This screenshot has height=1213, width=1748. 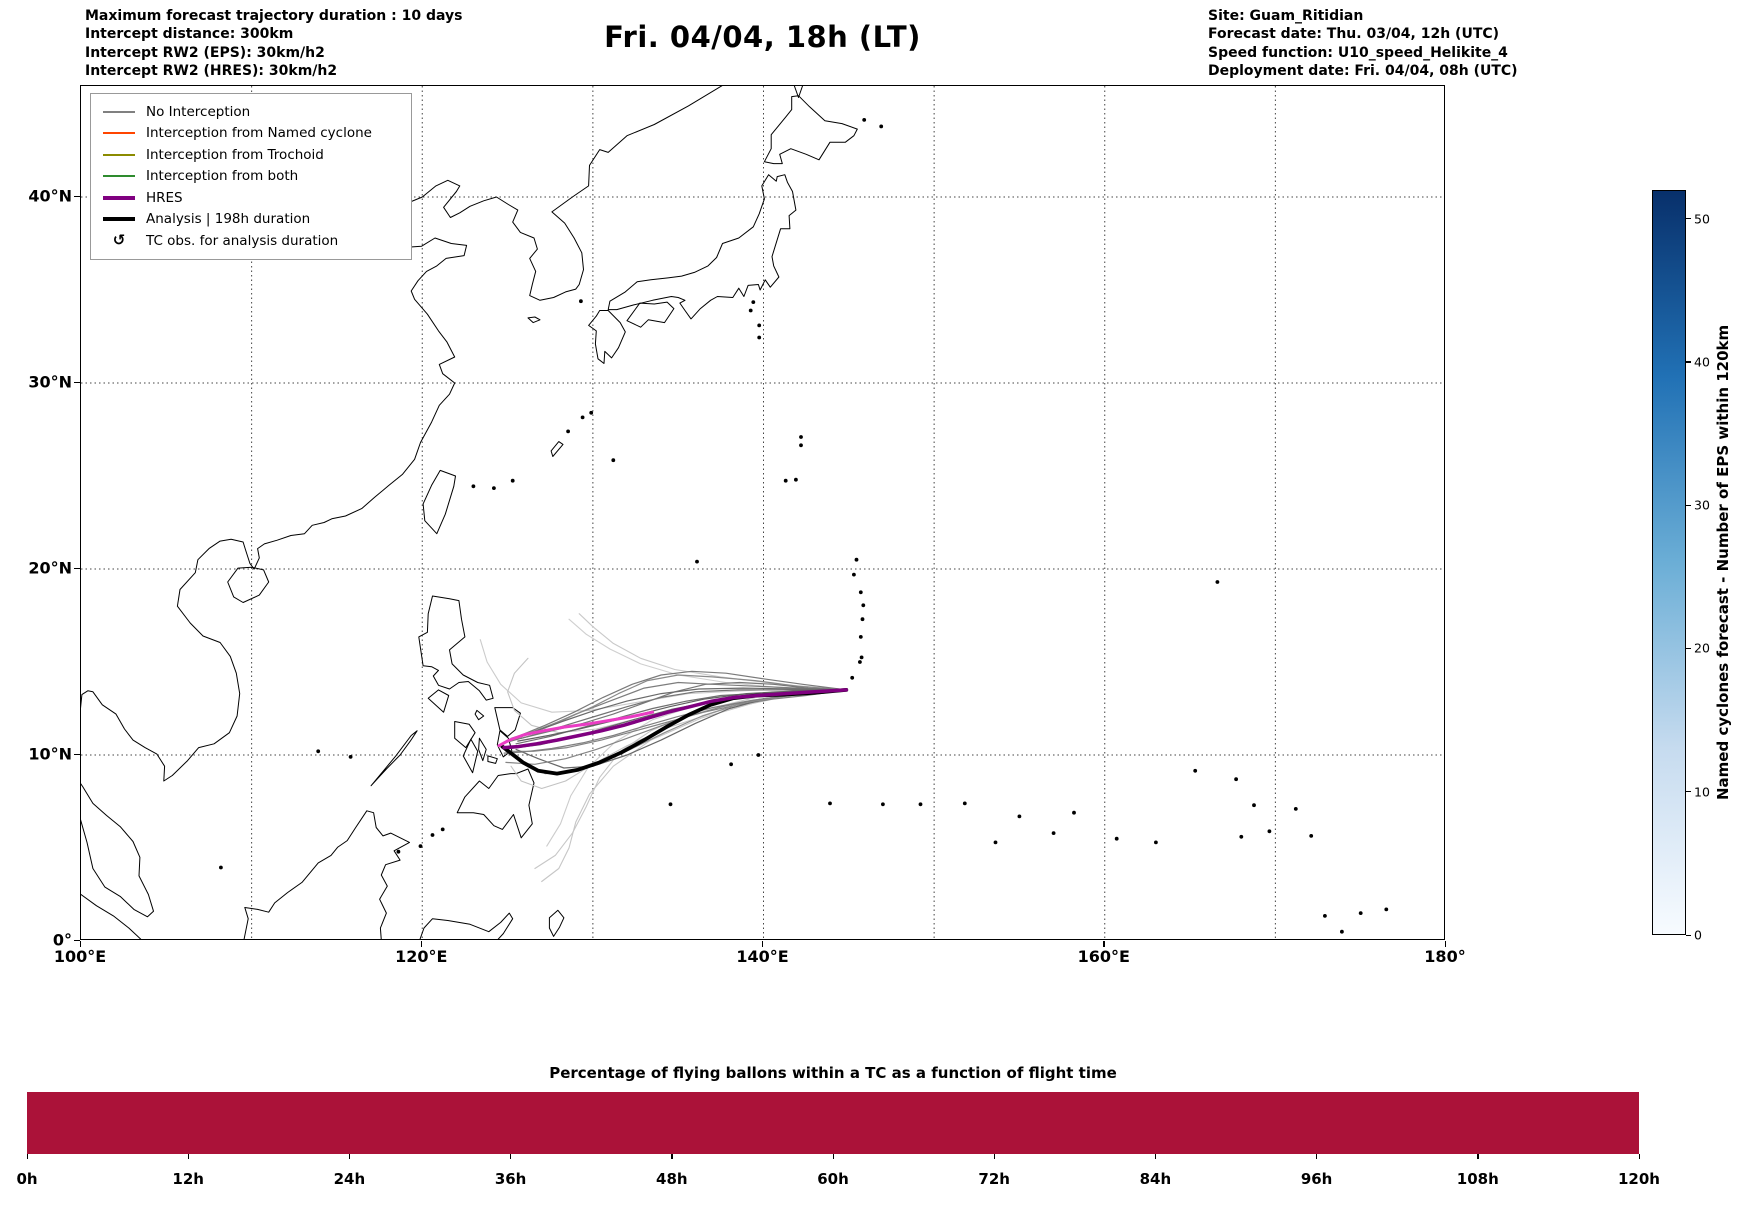 I want to click on x-axis-tick-label: 100°E, so click(x=80, y=956).